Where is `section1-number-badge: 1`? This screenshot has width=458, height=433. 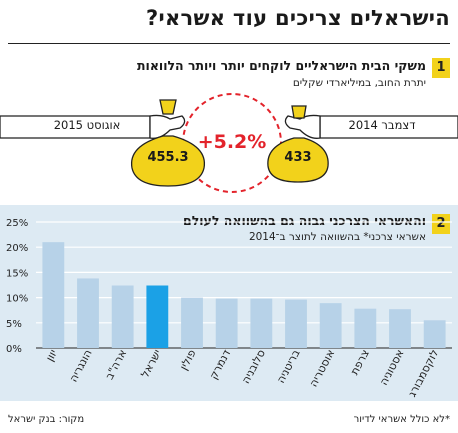
section1-number-badge: 1 is located at coordinates (441, 68).